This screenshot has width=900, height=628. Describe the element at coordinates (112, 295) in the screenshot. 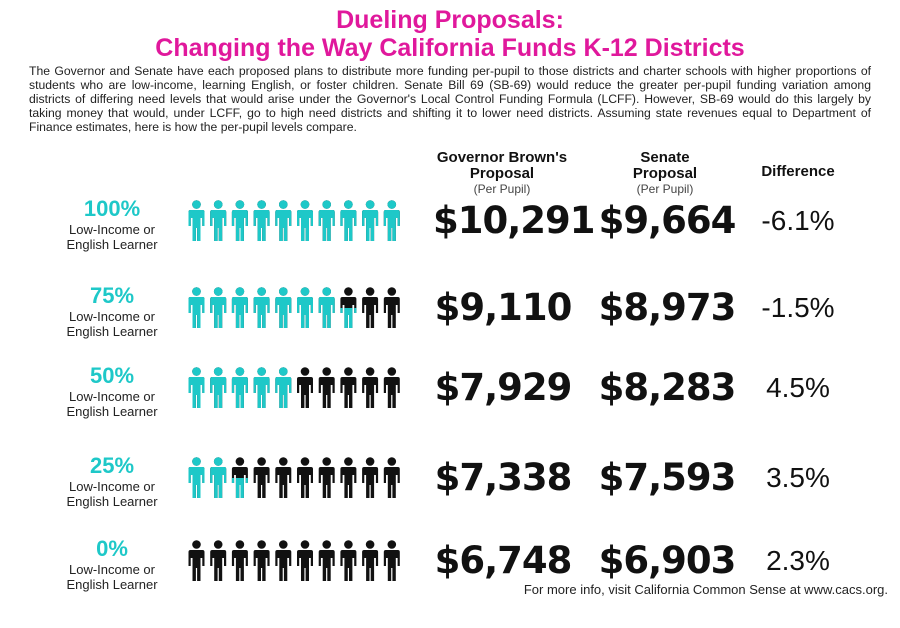

I see `share-percent: 75%` at that location.